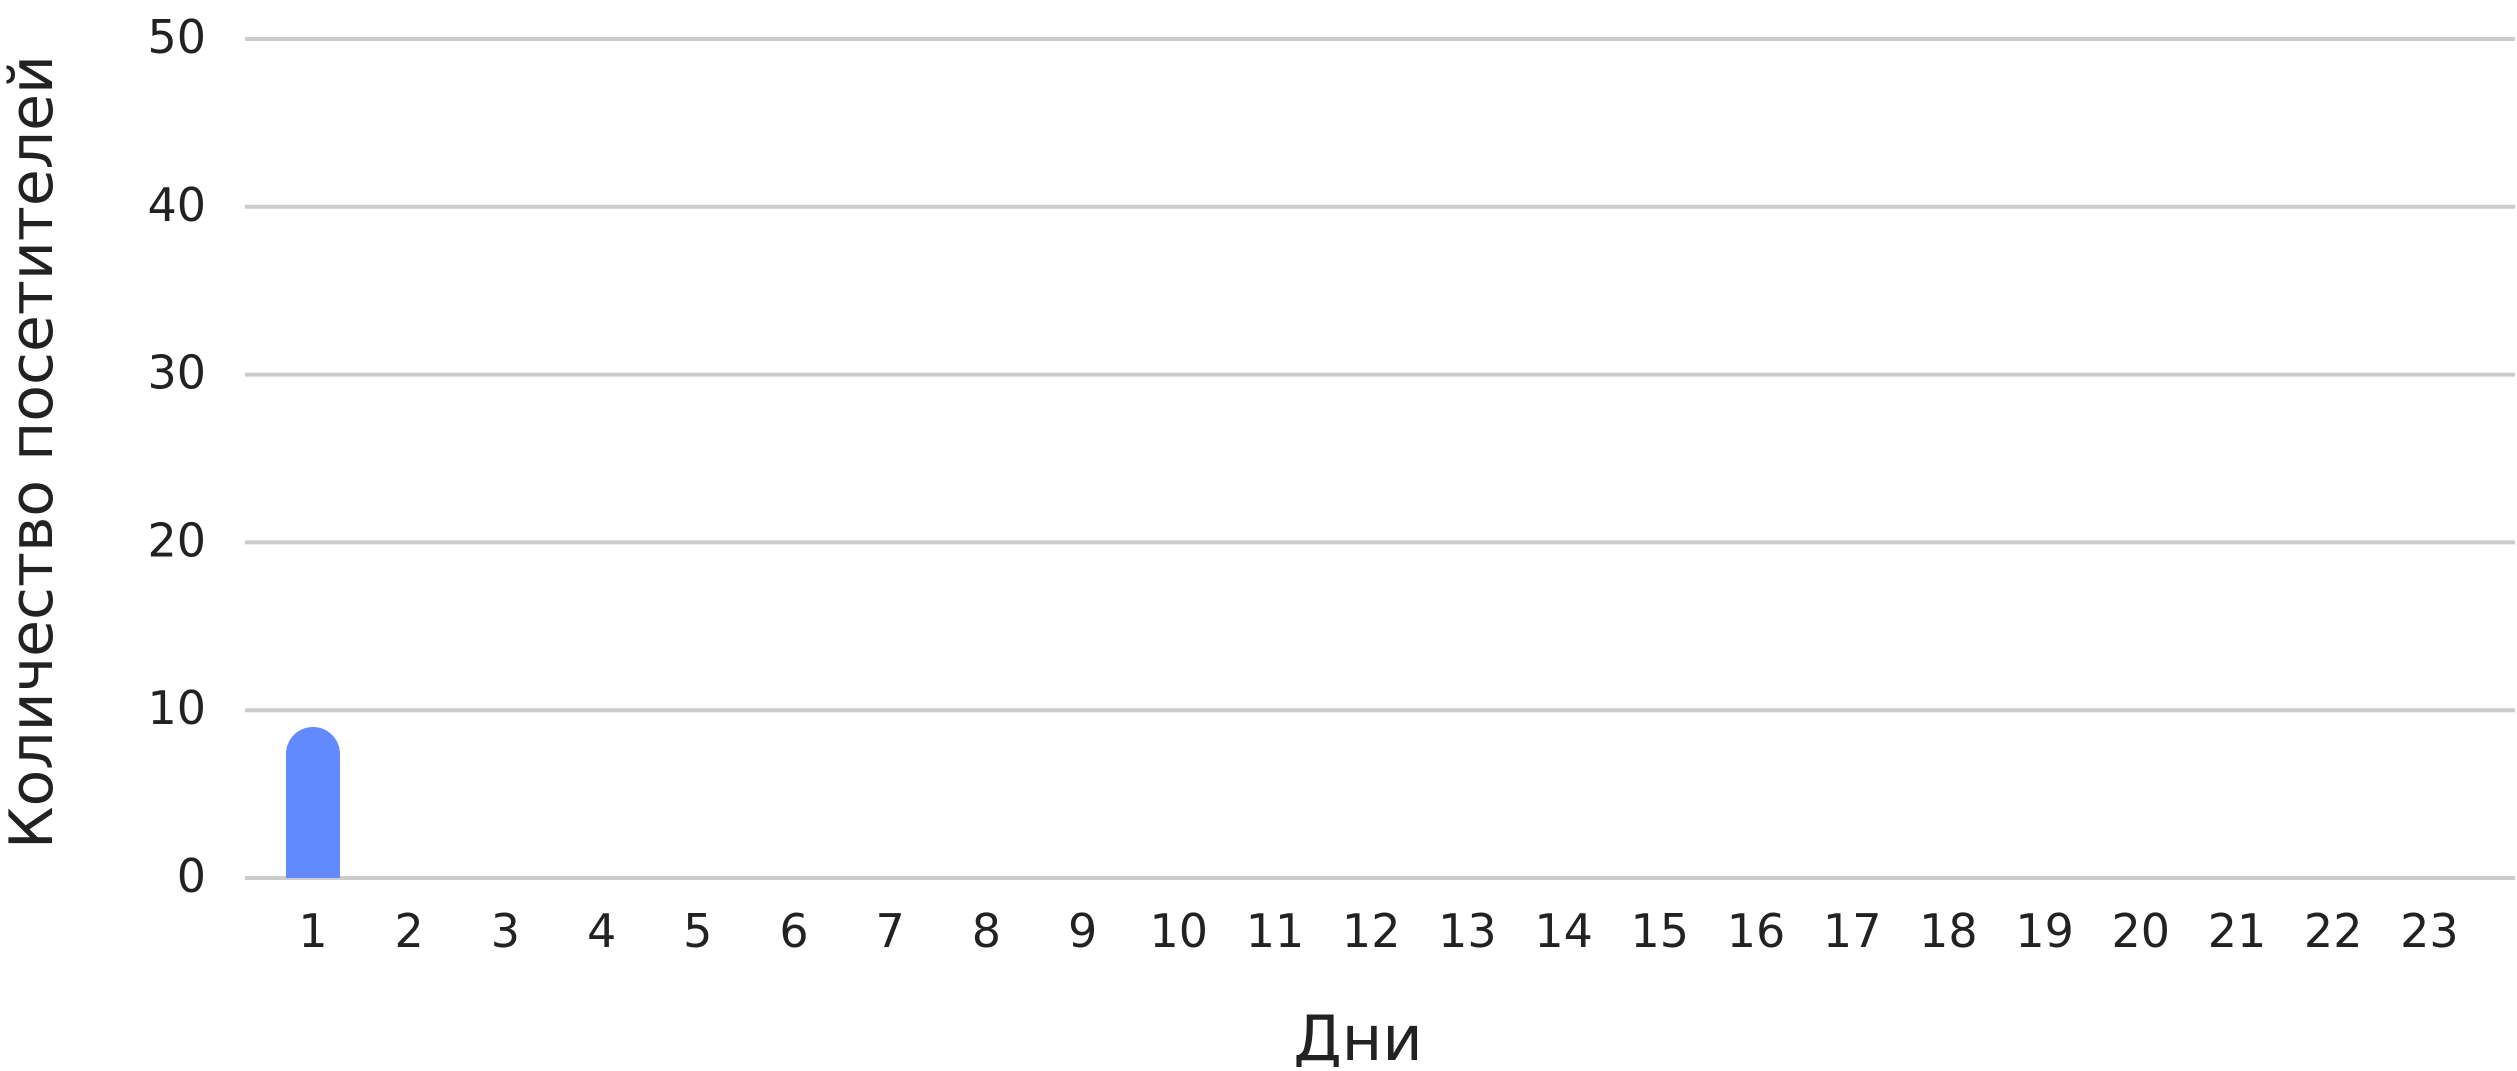 This screenshot has height=1071, width=2517. Describe the element at coordinates (505, 931) in the screenshot. I see `x-tick-label: 3` at that location.